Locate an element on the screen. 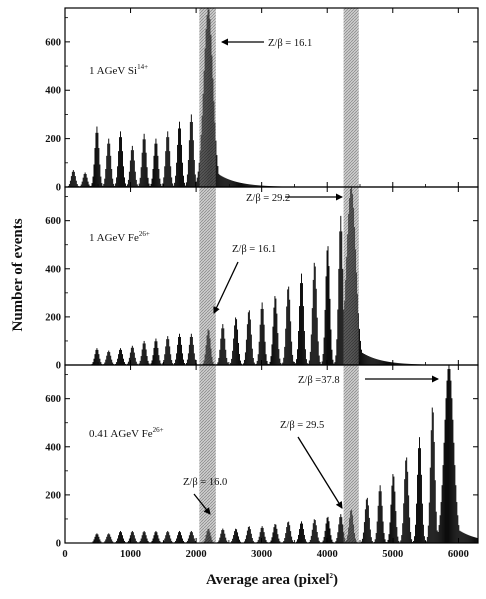 This screenshot has height=599, width=486. x-tick-label: 3000 is located at coordinates (261, 554).